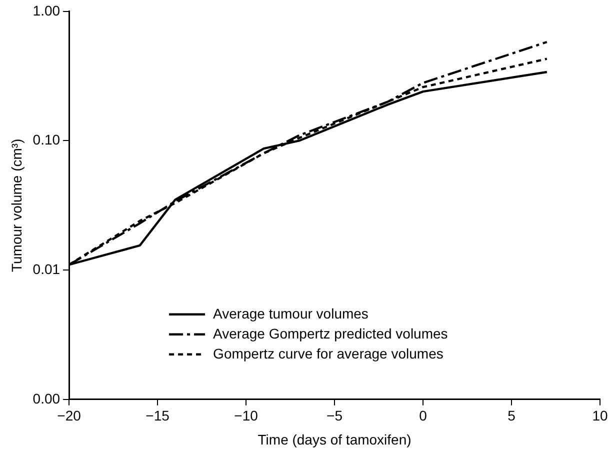 The image size is (615, 458). I want to click on x-tick-label: −20, so click(69, 416).